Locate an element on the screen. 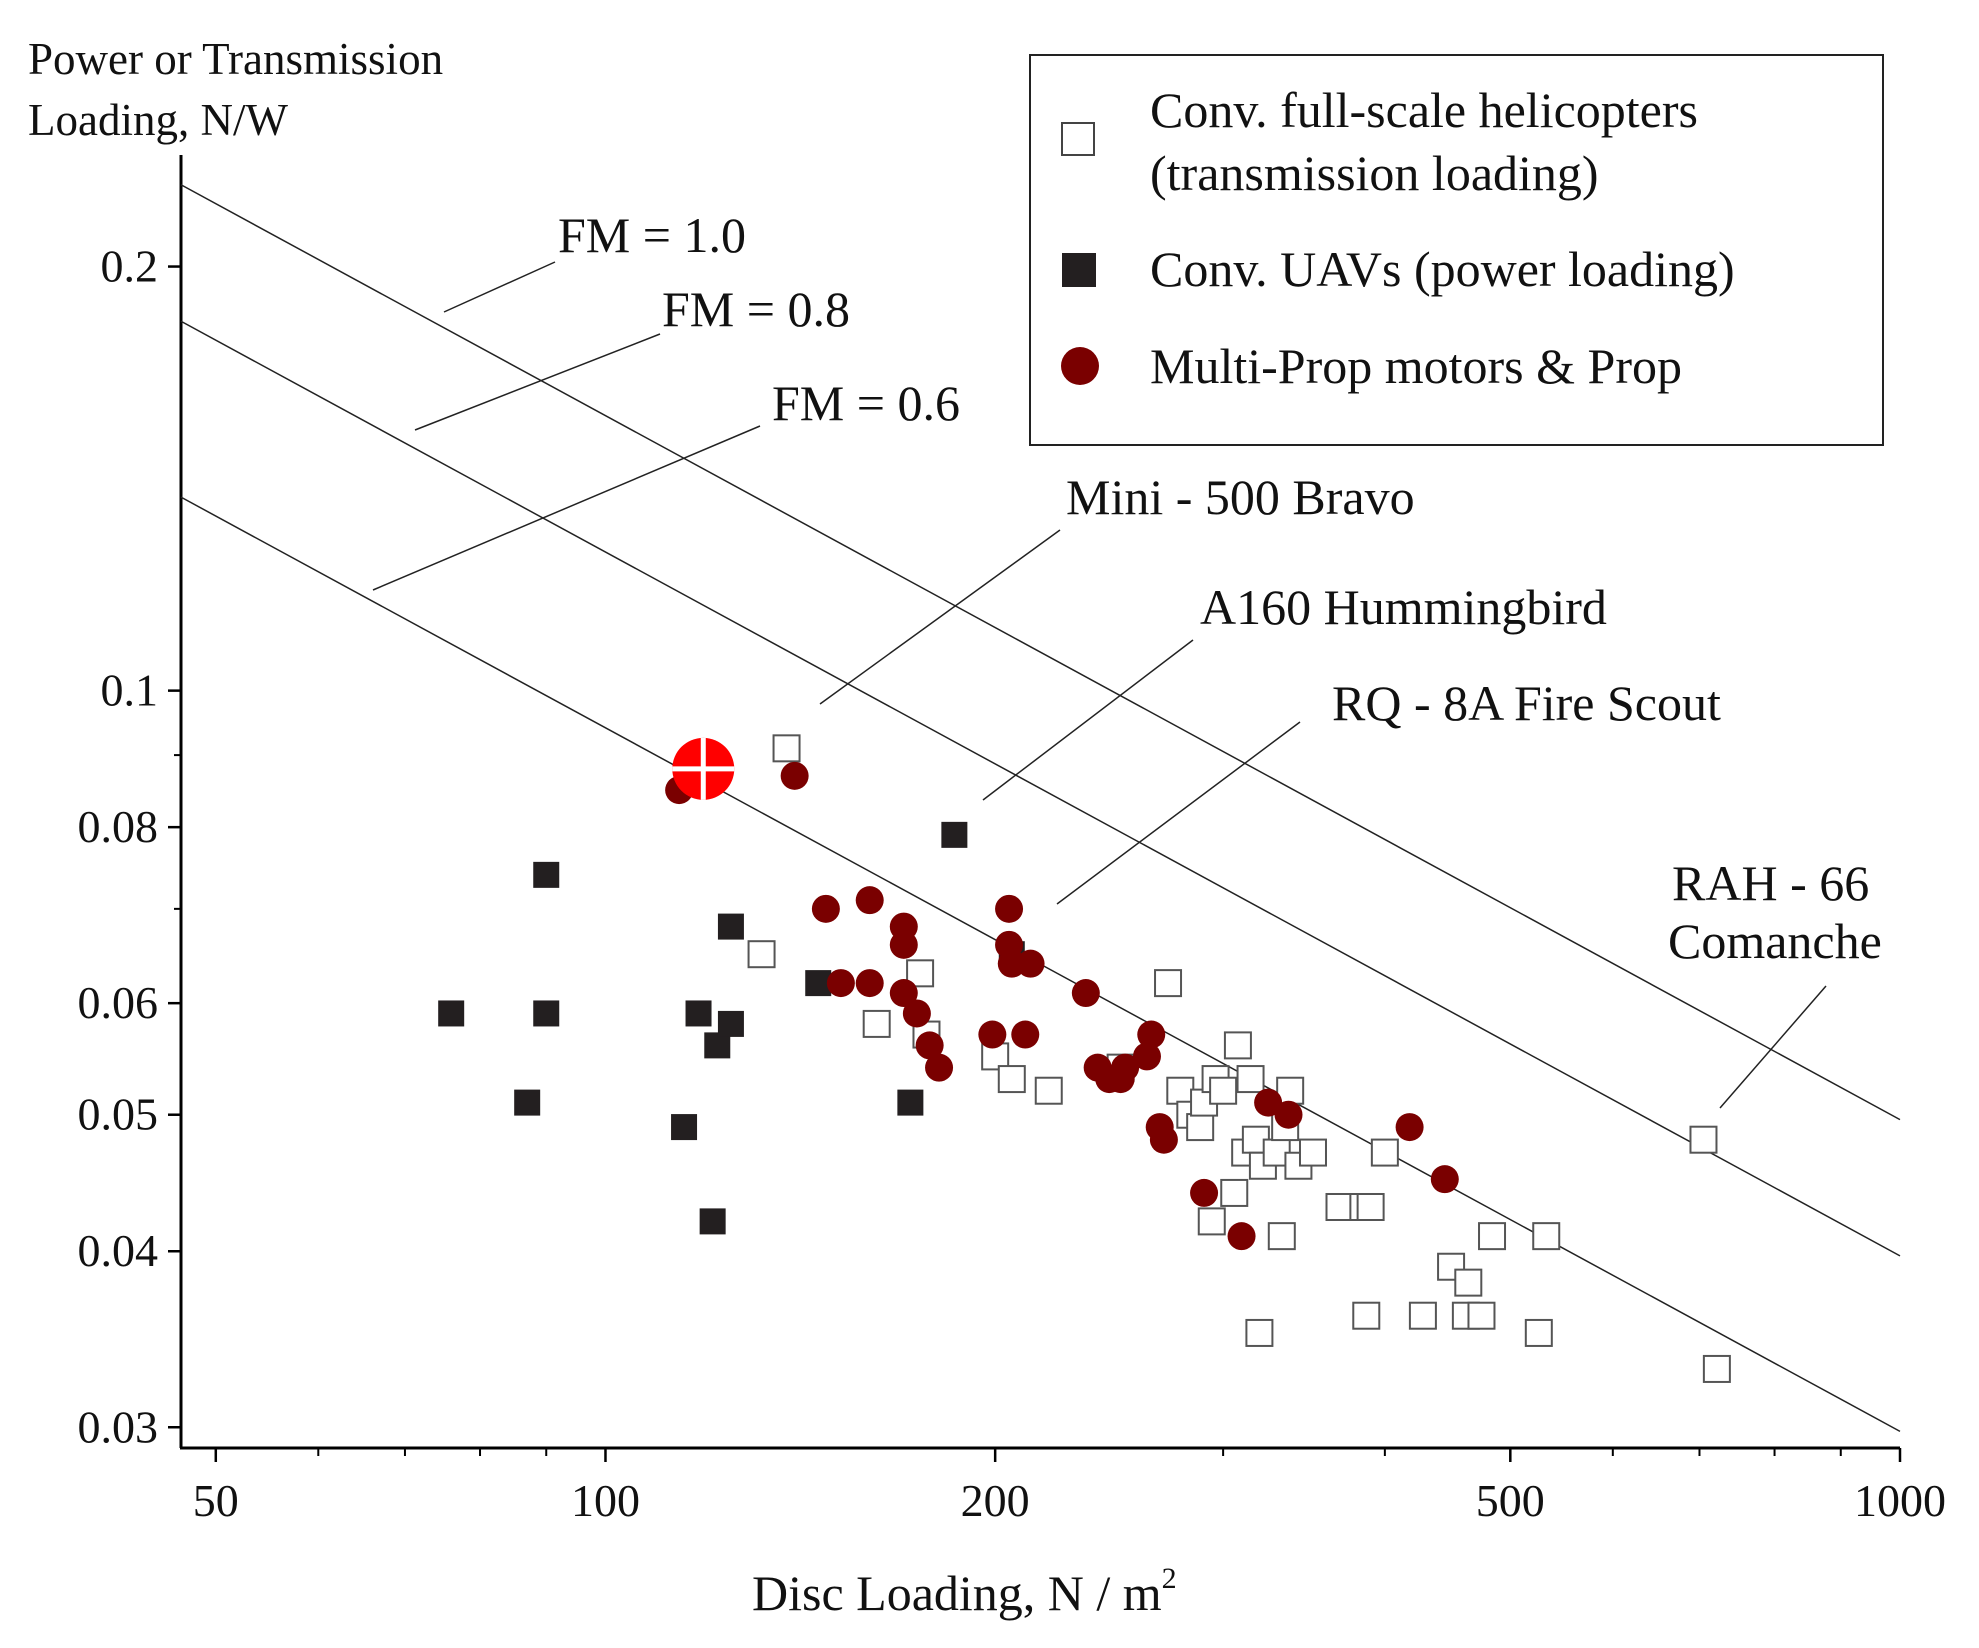 The width and height of the screenshot is (1979, 1648). y-axis-label-line1: Power or Transmission is located at coordinates (235, 59).